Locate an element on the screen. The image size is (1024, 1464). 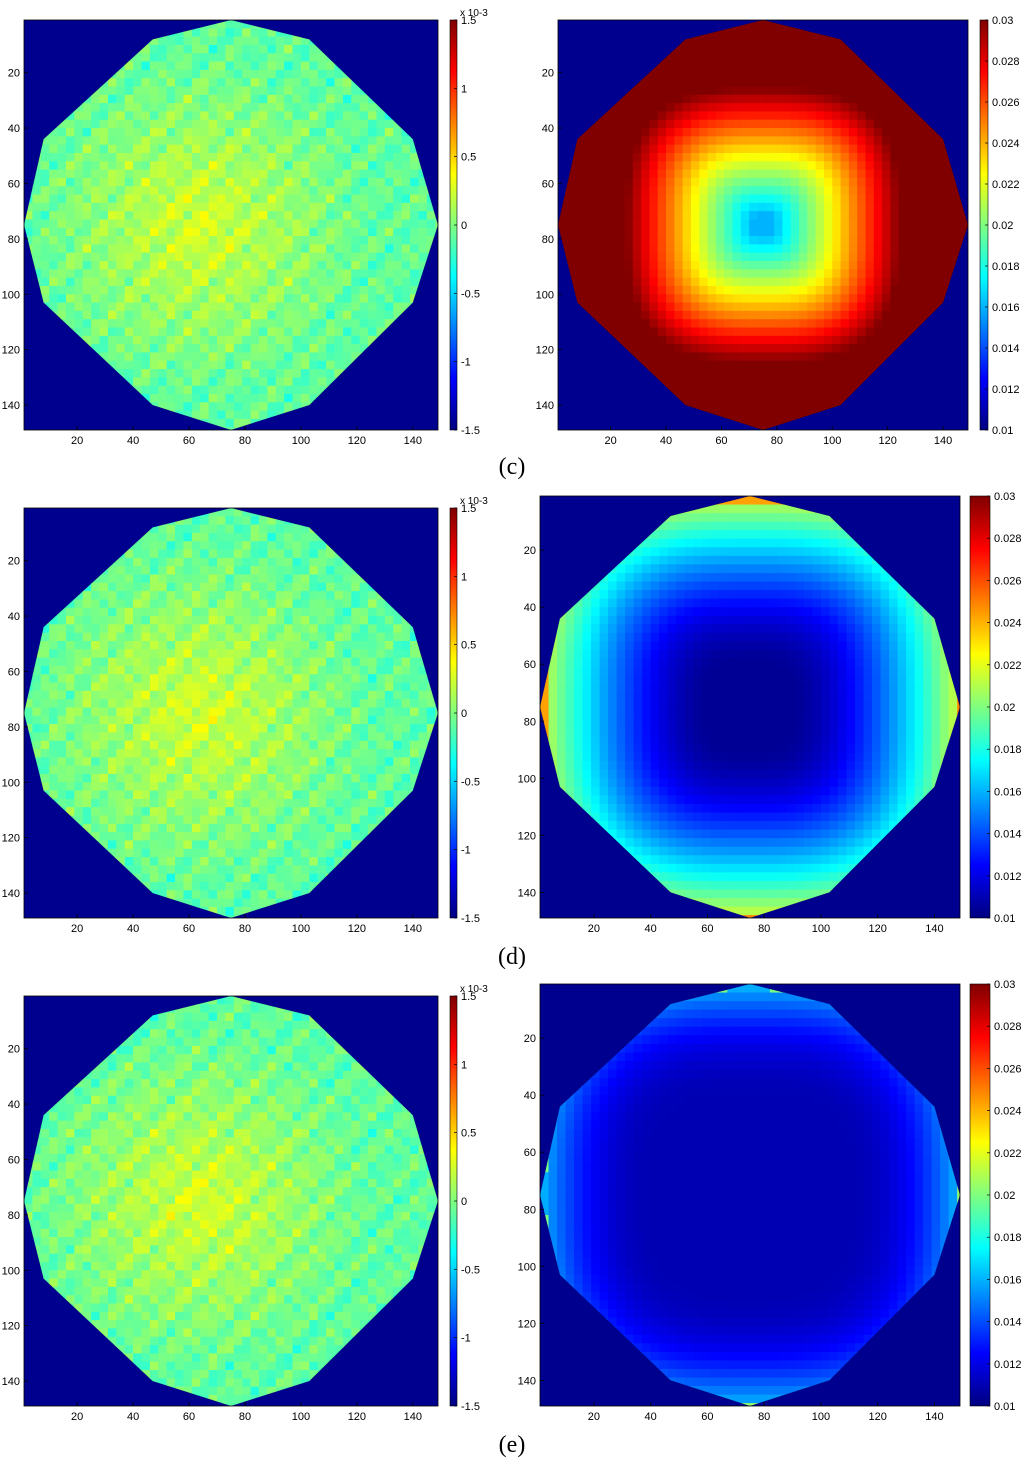
y-tick-label: 40 is located at coordinates (14, 129).